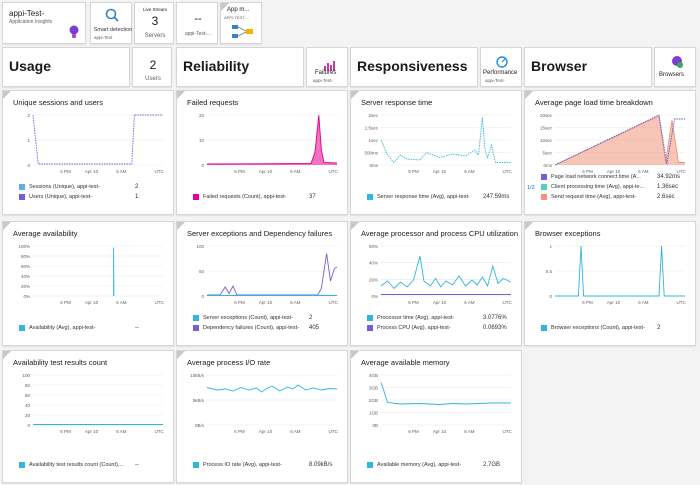 This screenshot has width=700, height=485. What do you see at coordinates (152, 67) in the screenshot?
I see `users-tile: 2 Users` at bounding box center [152, 67].